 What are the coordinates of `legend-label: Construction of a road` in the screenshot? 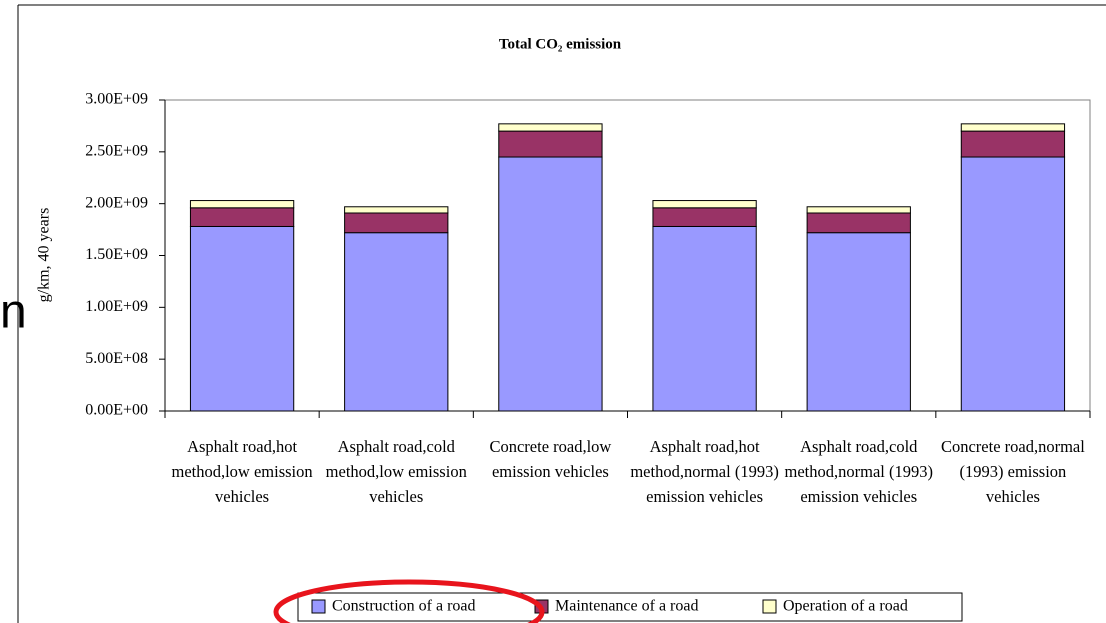 It's located at (404, 606).